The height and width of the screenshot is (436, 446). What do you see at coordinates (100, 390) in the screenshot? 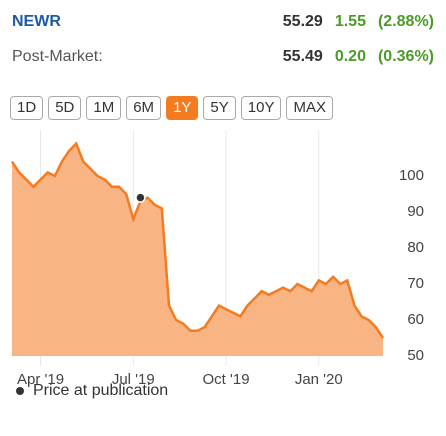
I see `legend-label: Price at publication` at bounding box center [100, 390].